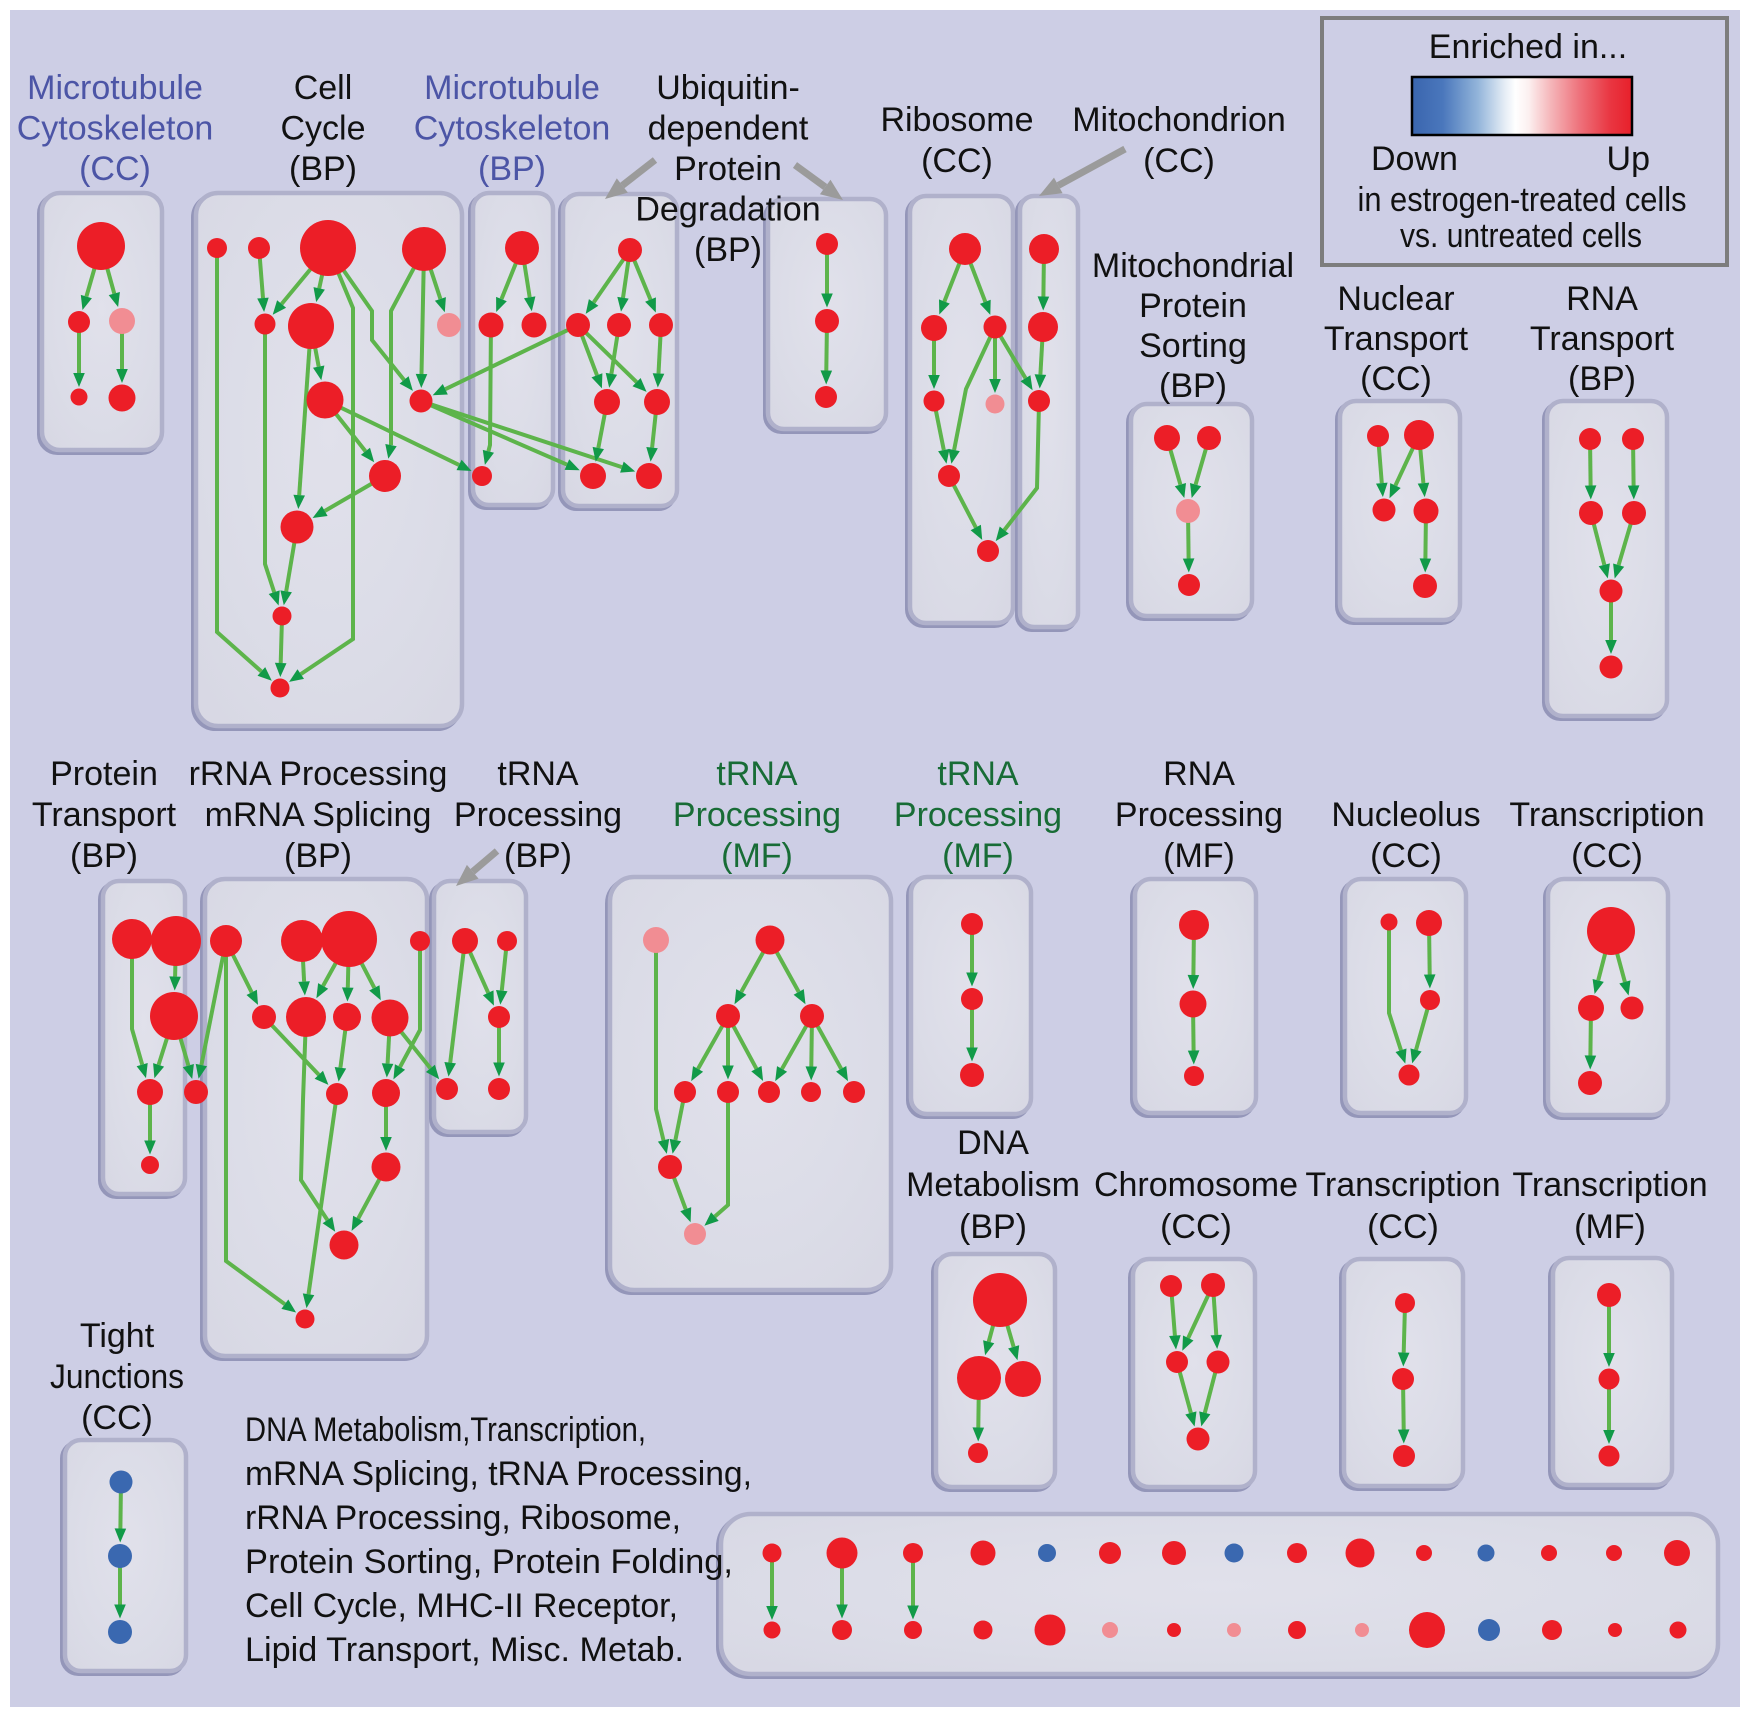  Describe the element at coordinates (1405, 815) in the screenshot. I see `svg-text: Nucleolus` at that location.